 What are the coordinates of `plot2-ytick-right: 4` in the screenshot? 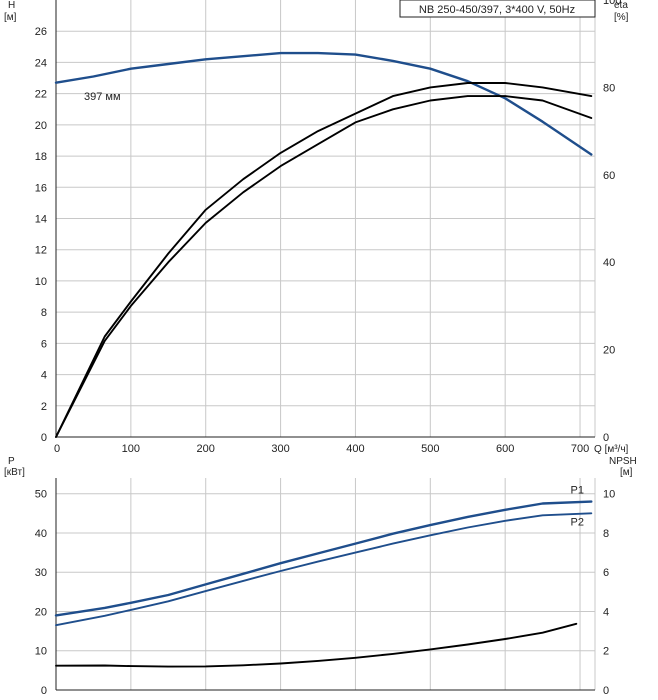 It's located at (606, 612).